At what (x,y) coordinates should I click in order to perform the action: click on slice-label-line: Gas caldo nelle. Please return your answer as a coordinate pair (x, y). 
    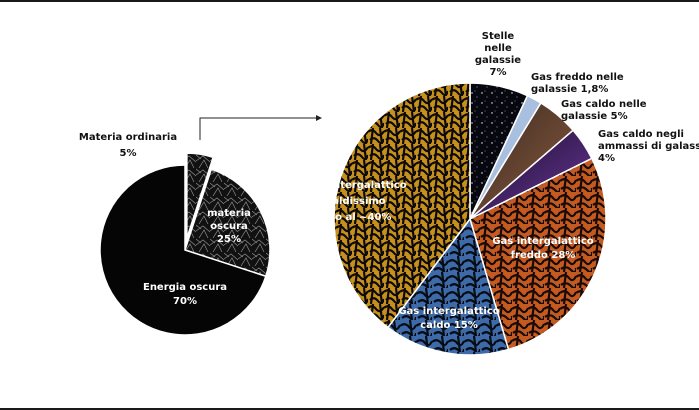
    Looking at the image, I should click on (604, 104).